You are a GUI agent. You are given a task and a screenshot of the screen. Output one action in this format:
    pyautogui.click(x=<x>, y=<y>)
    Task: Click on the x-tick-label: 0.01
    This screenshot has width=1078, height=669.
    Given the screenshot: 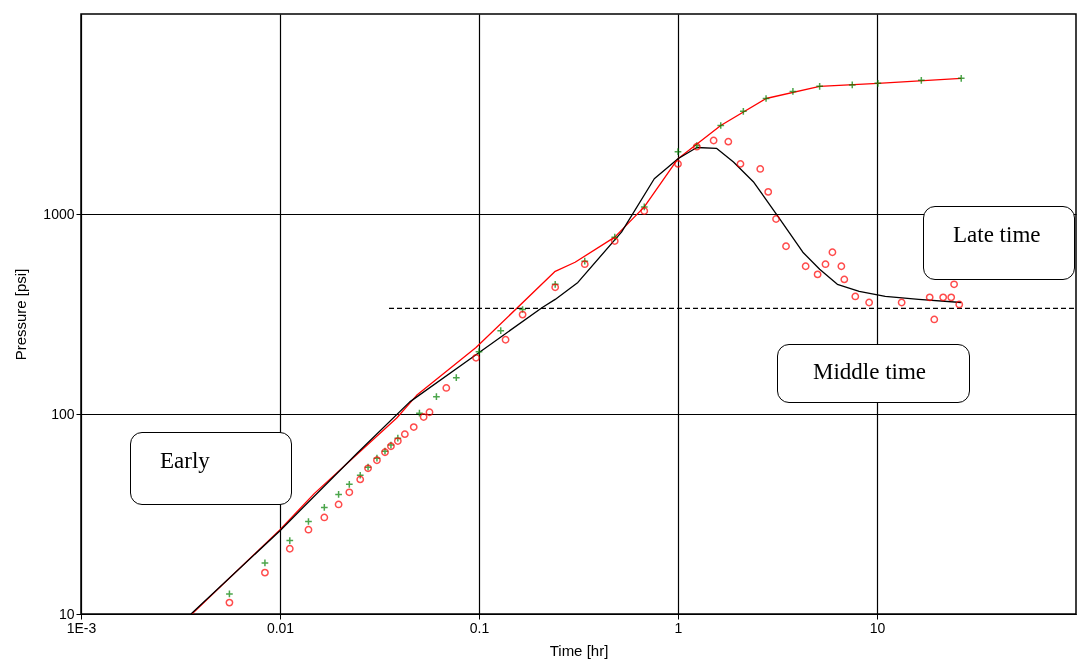 What is the action you would take?
    pyautogui.click(x=280, y=627)
    